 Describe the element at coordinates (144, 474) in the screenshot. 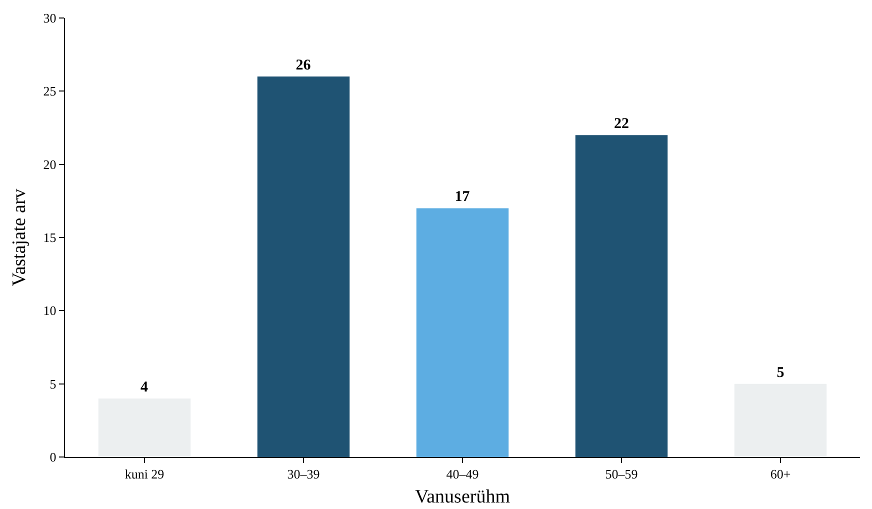

I see `x-tick-label: kuni 29` at that location.